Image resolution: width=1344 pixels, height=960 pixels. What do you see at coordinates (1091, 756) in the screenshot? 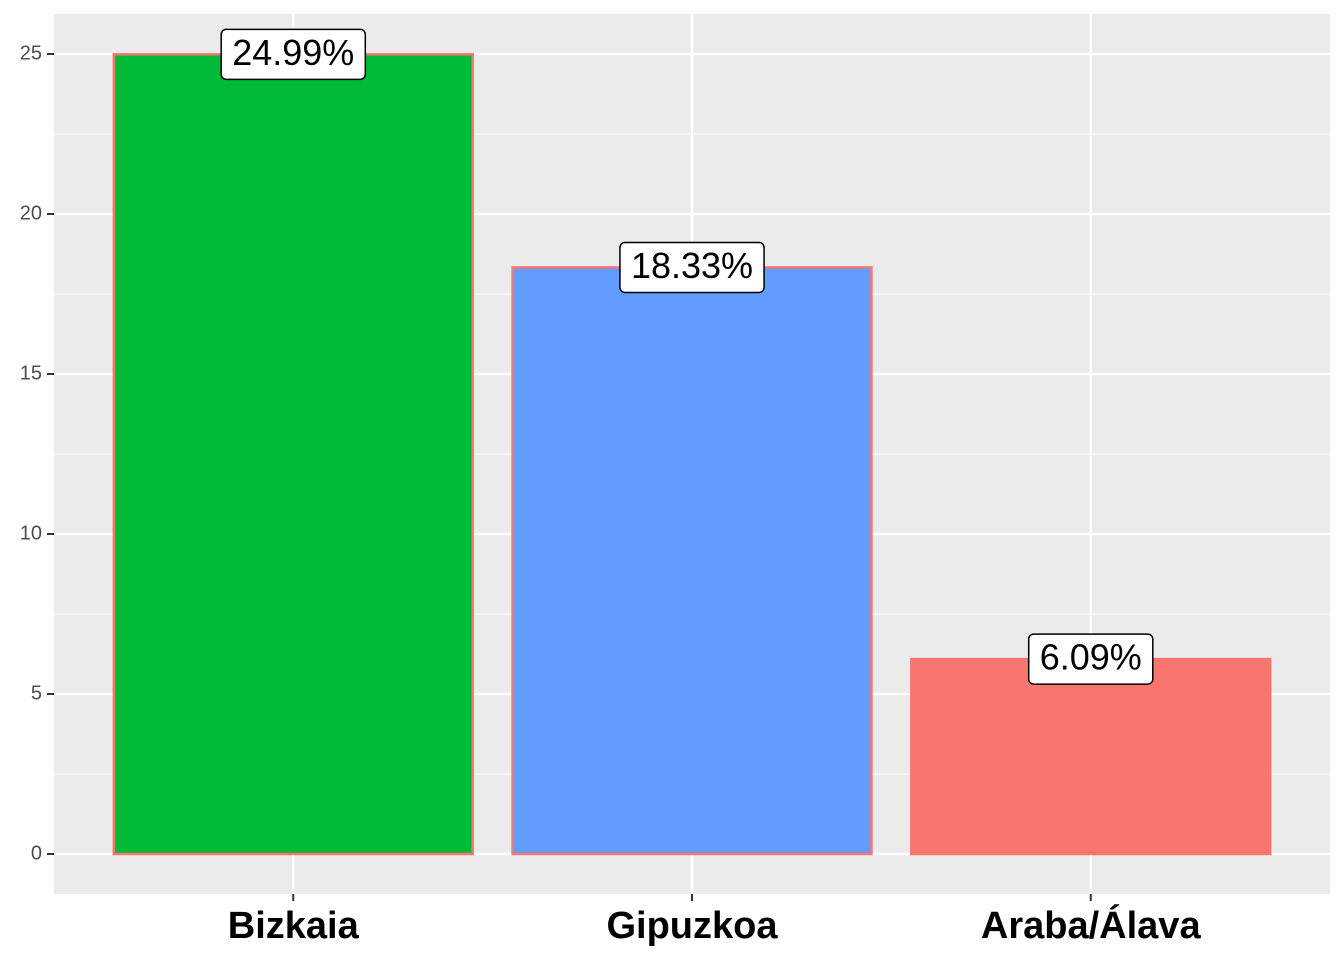
I see `bar` at bounding box center [1091, 756].